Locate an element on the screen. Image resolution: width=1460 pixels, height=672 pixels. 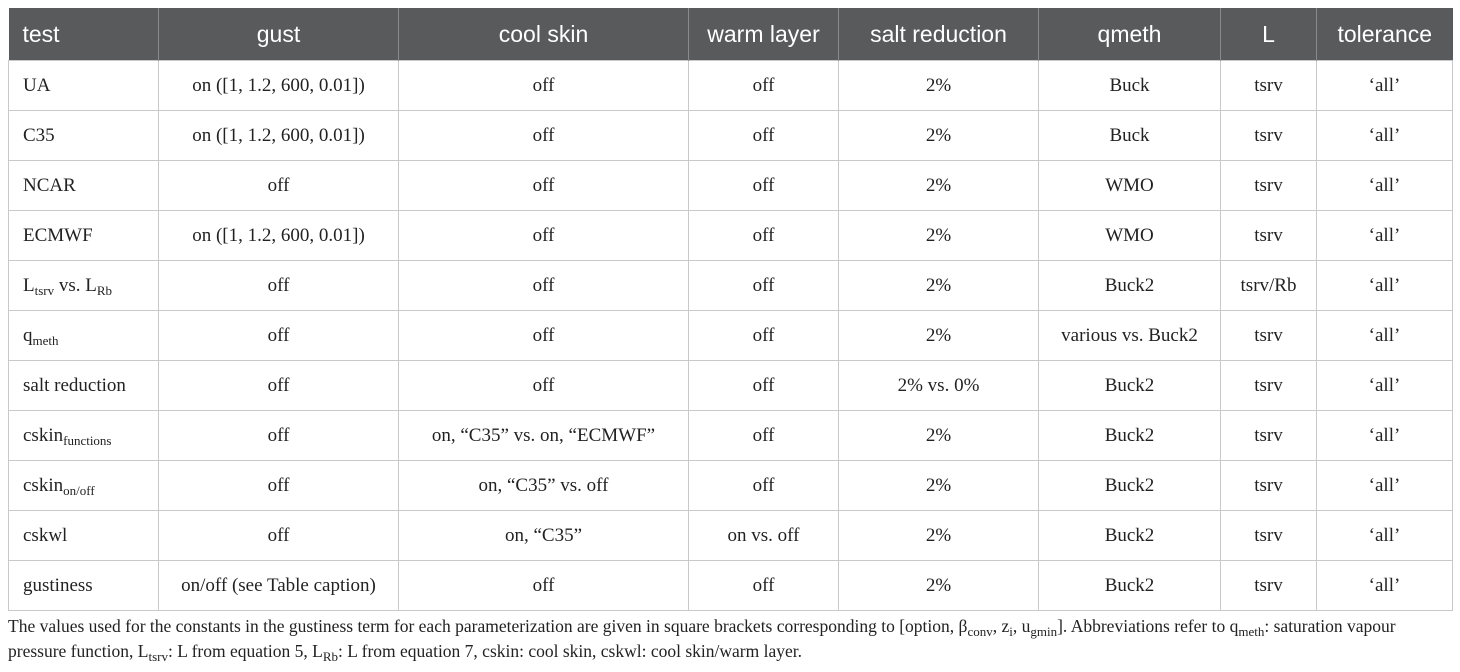
column-header: cool skin is located at coordinates (543, 34).